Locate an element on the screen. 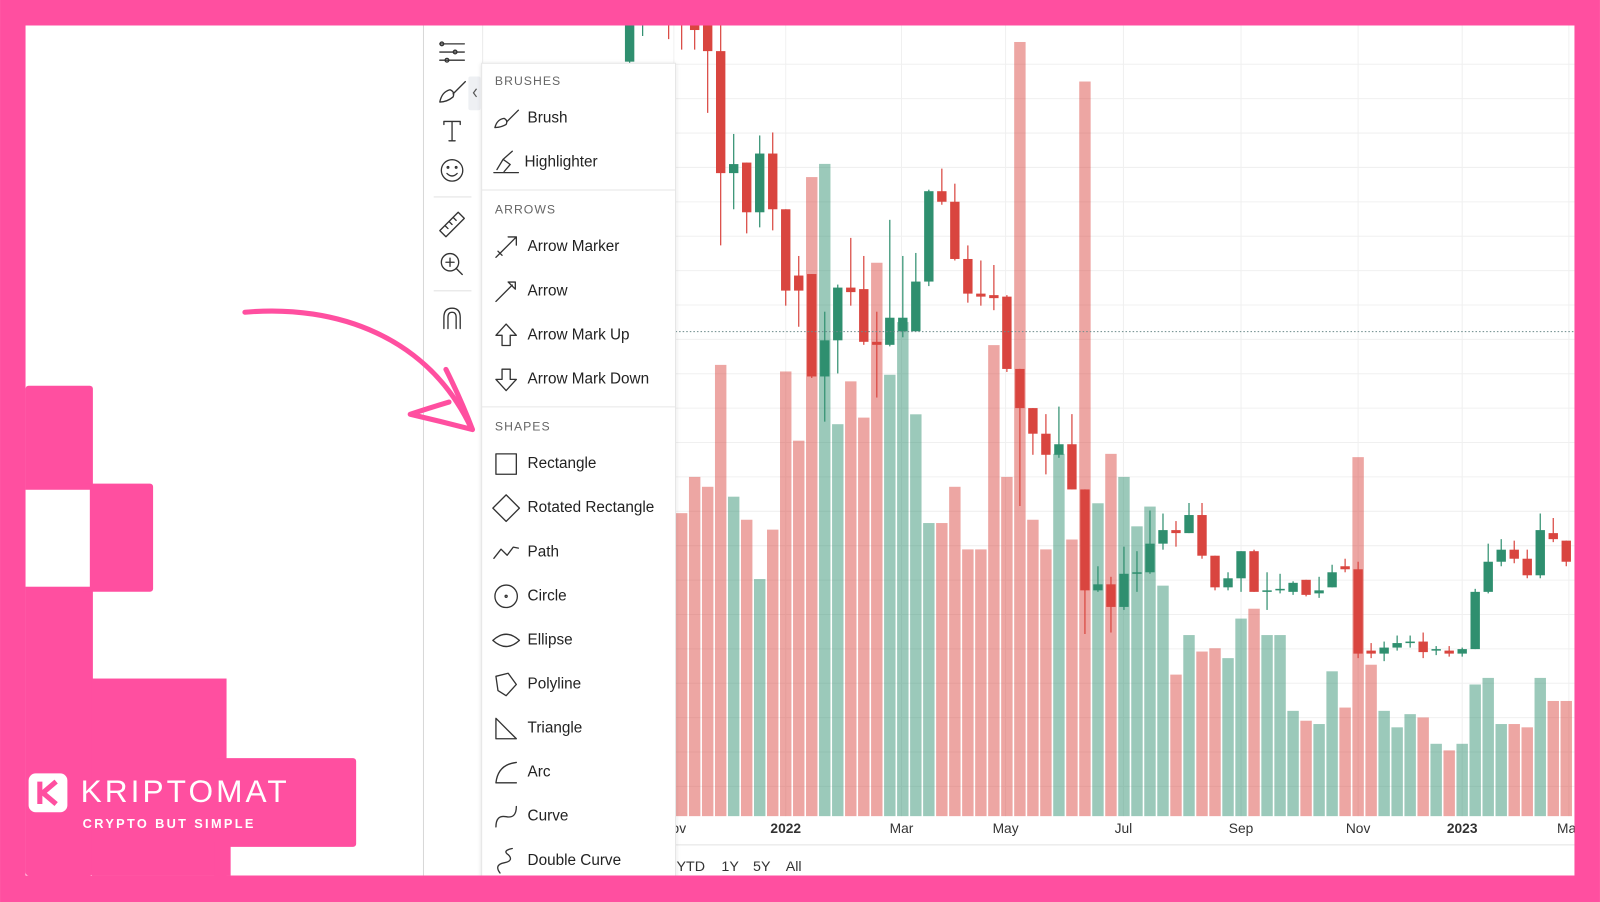 Image resolution: width=1600 pixels, height=902 pixels. tool-emoji is located at coordinates (452, 170).